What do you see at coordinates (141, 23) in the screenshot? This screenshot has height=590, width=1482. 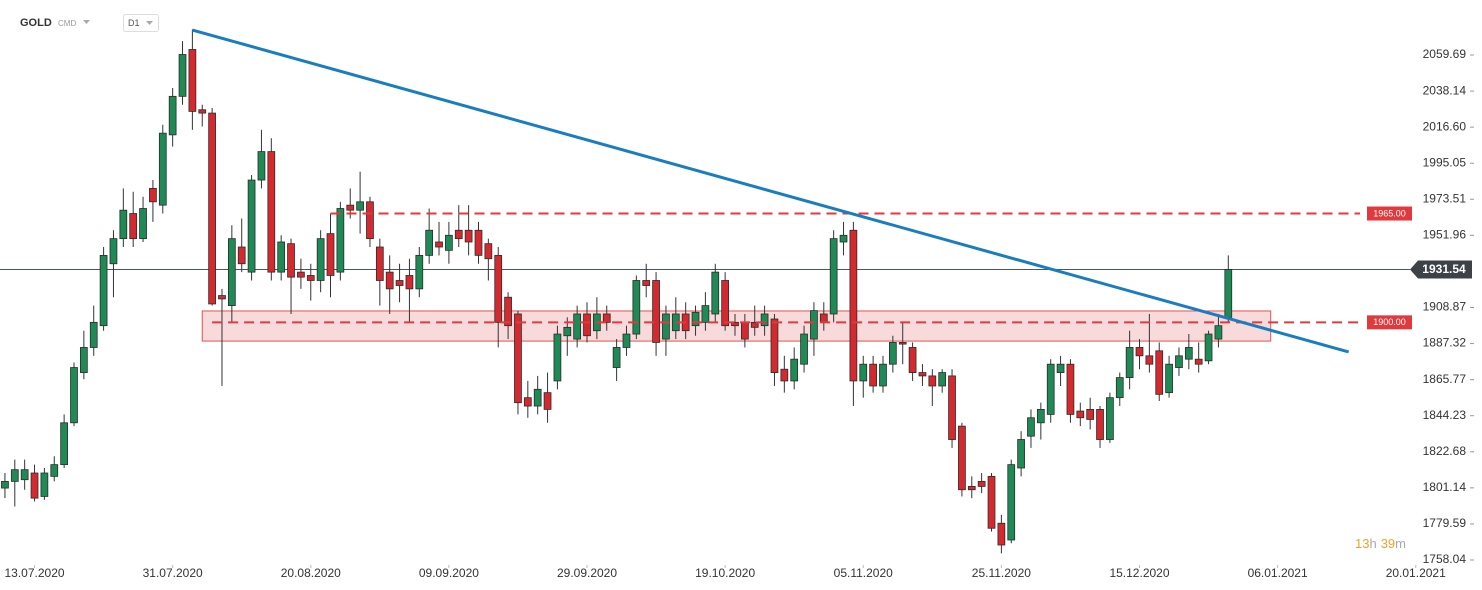 I see `interval-button` at bounding box center [141, 23].